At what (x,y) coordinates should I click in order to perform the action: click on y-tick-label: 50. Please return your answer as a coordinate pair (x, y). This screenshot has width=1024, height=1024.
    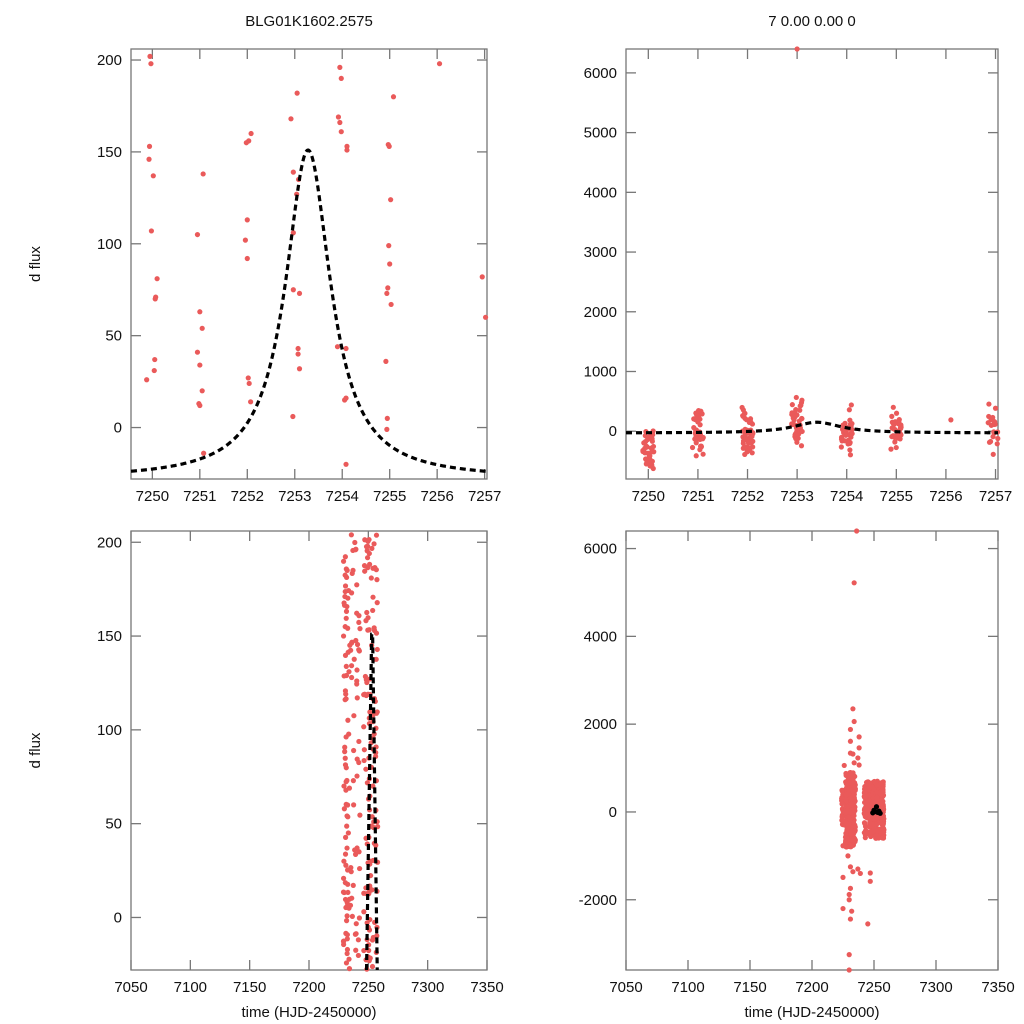
    Looking at the image, I should click on (113, 336).